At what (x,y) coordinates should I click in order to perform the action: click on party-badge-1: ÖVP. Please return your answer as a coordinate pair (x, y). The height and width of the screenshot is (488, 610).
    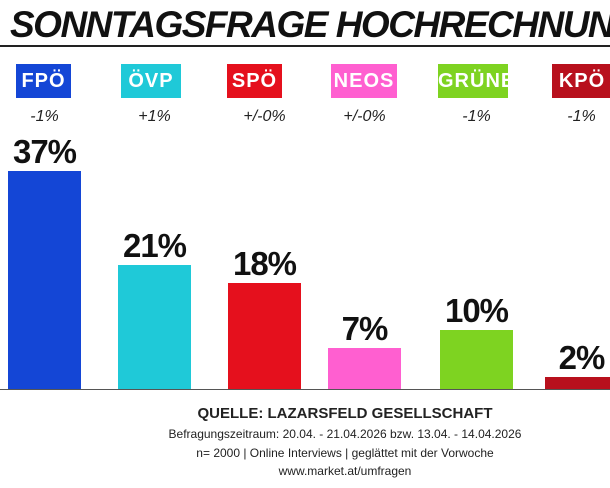
    Looking at the image, I should click on (151, 81).